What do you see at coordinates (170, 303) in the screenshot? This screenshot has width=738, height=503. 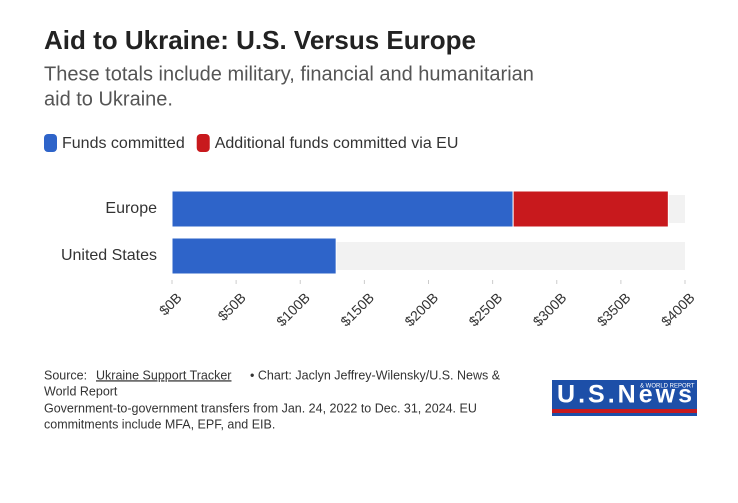 I see `x-tick-label: $0B` at bounding box center [170, 303].